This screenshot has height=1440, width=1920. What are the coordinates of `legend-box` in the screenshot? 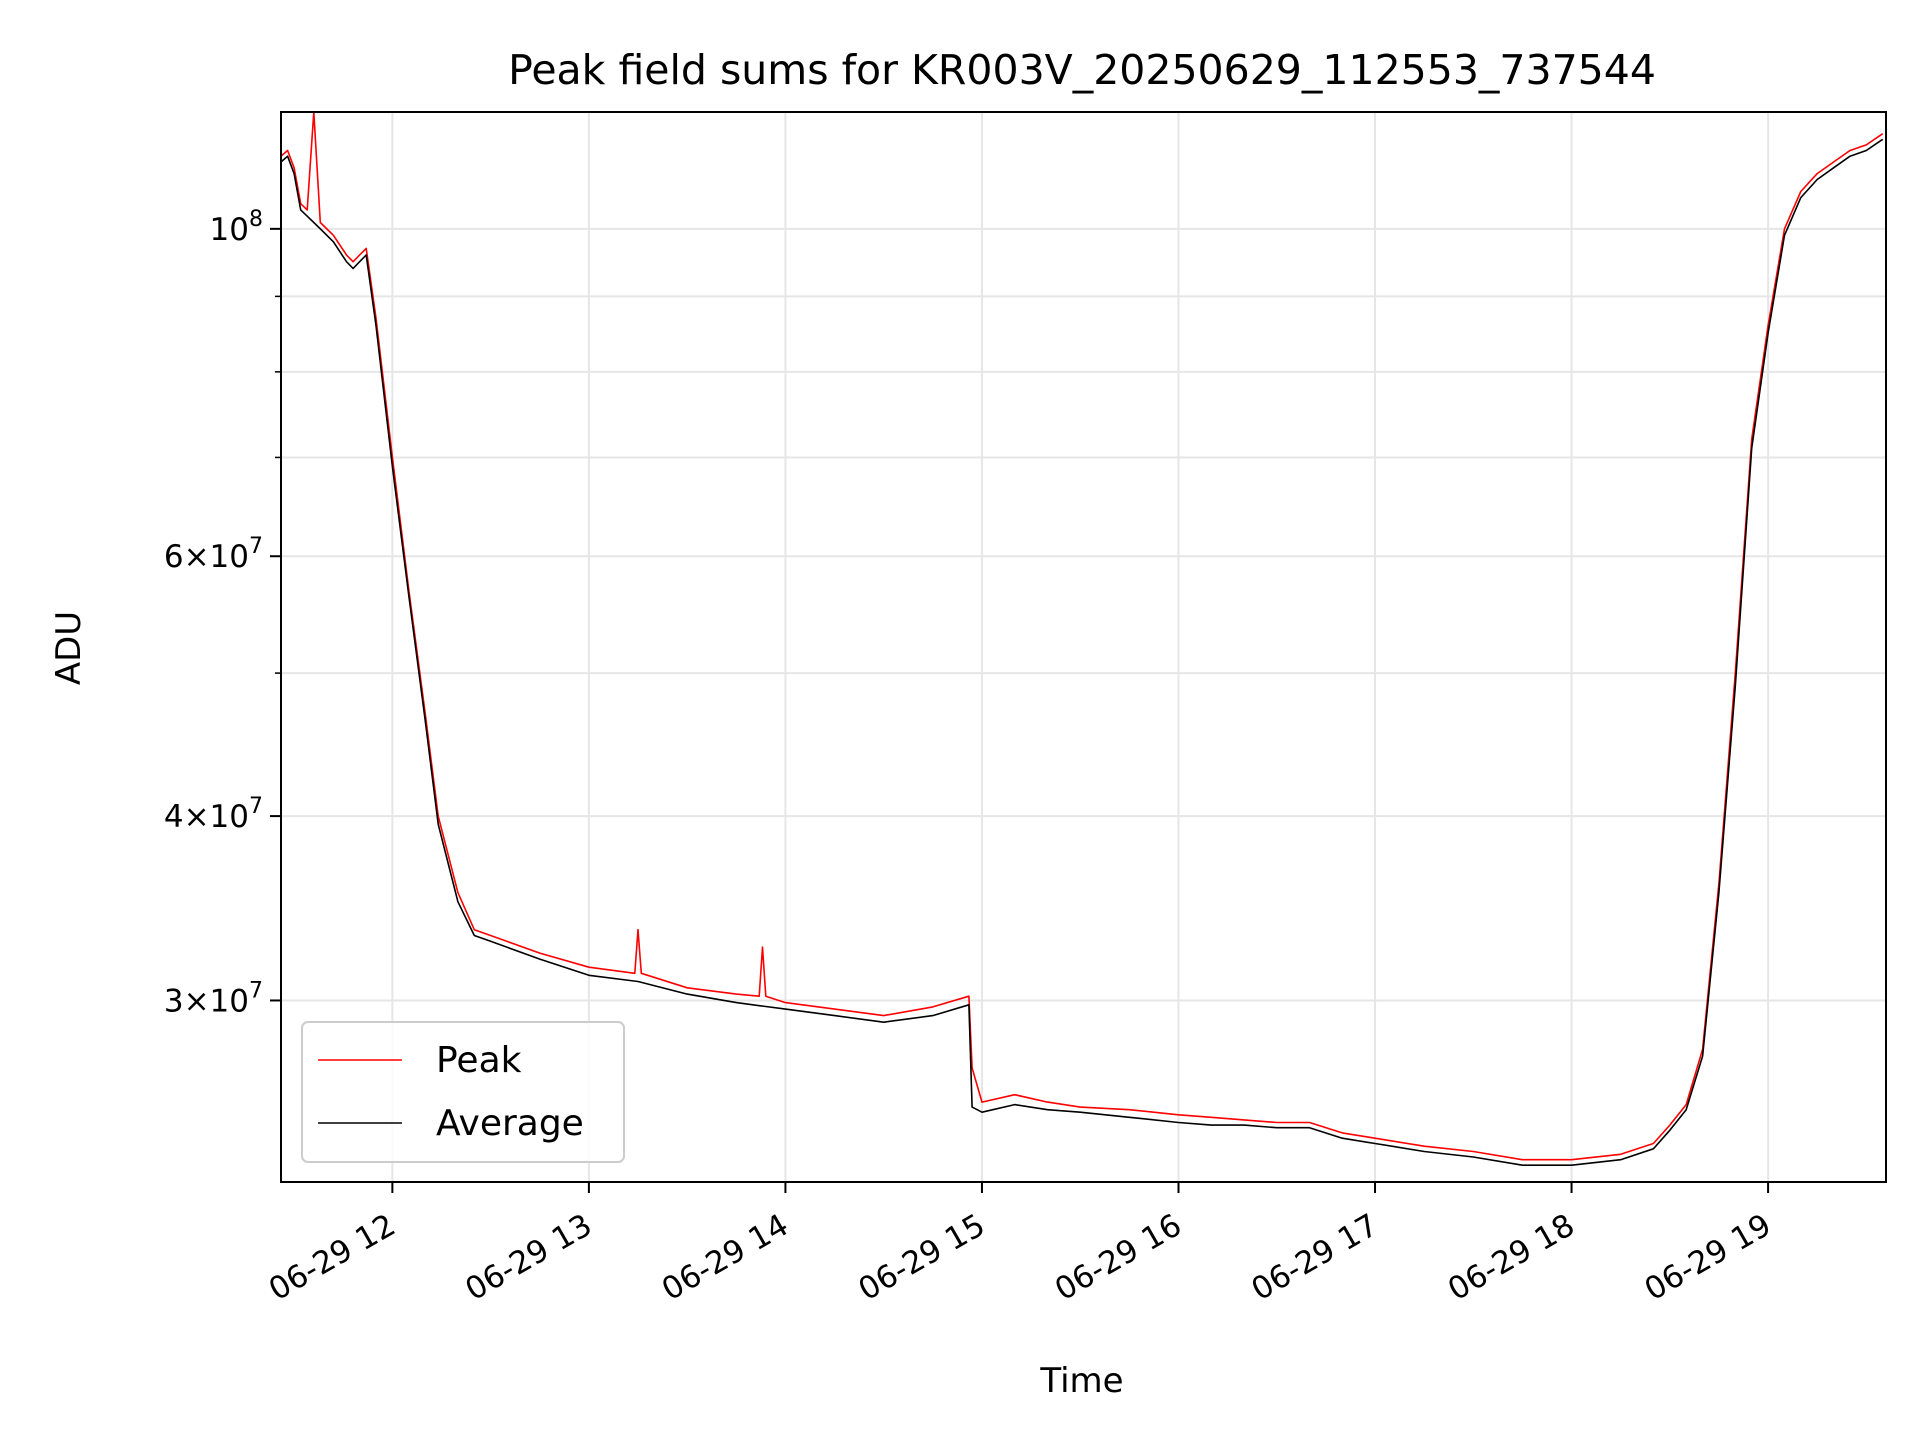 It's located at (463, 1092).